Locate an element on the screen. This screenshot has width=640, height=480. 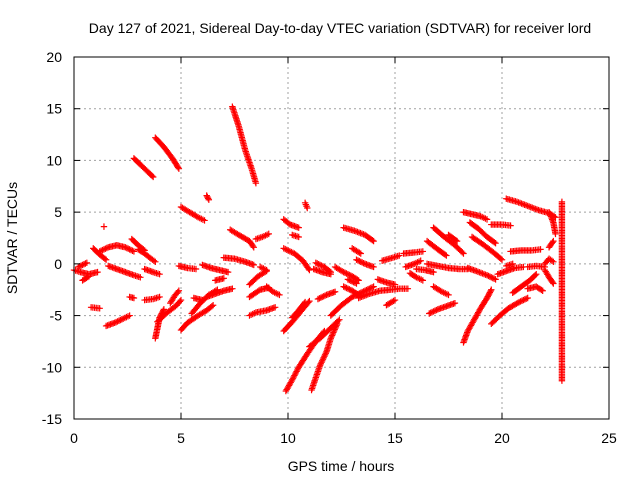
y-axis-label: SDTVAR / TECUs is located at coordinates (12, 238).